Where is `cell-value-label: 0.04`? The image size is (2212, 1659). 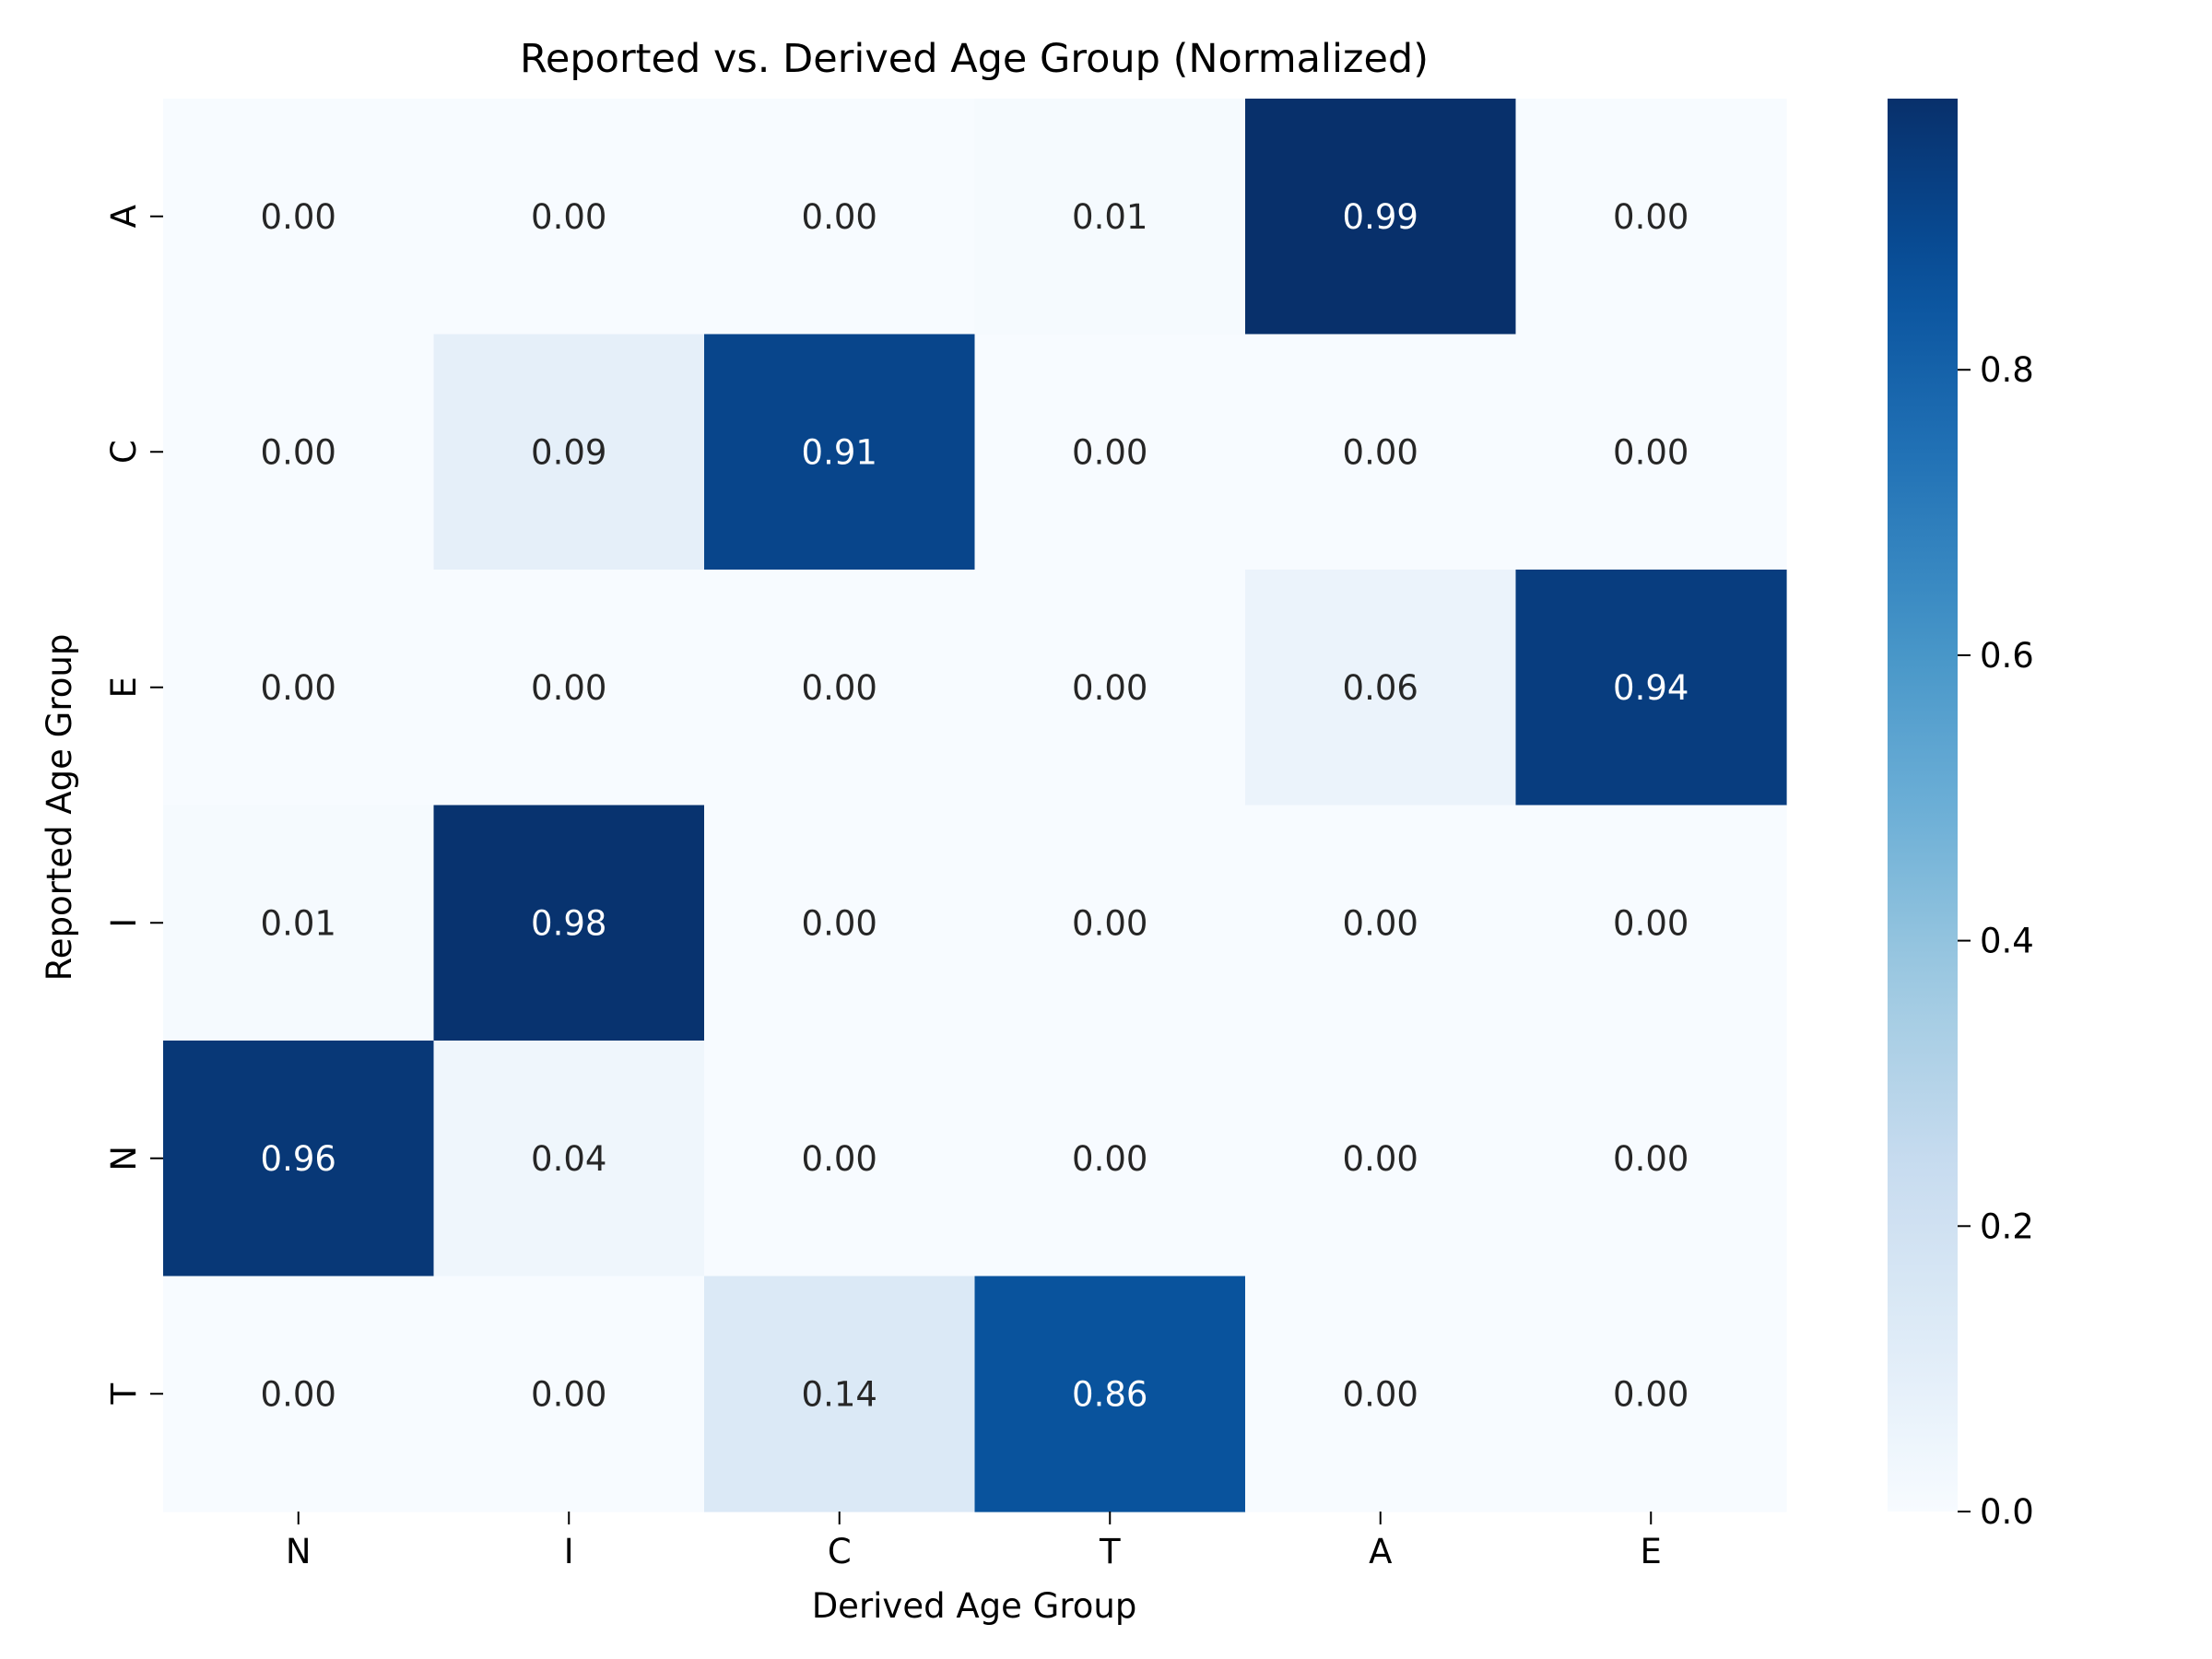
cell-value-label: 0.04 is located at coordinates (568, 1159).